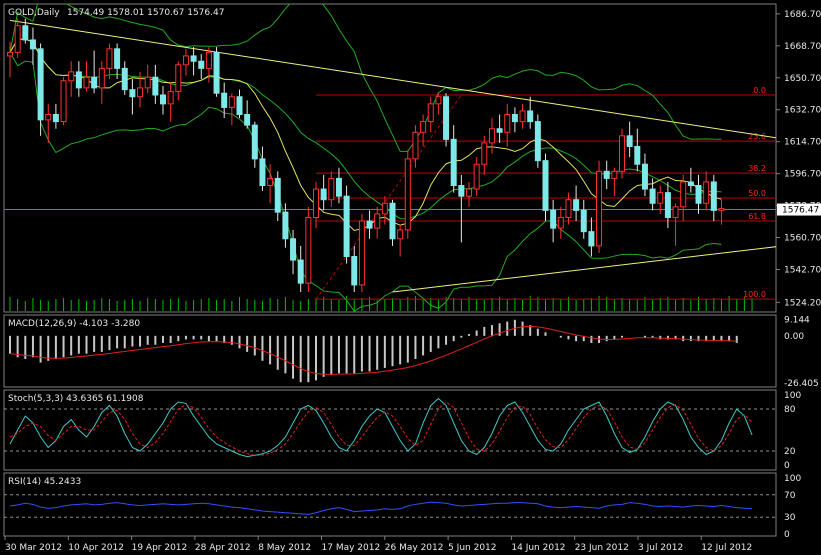 The width and height of the screenshot is (821, 555). Describe the element at coordinates (381, 427) in the screenshot. I see `stoch-k-line` at that location.